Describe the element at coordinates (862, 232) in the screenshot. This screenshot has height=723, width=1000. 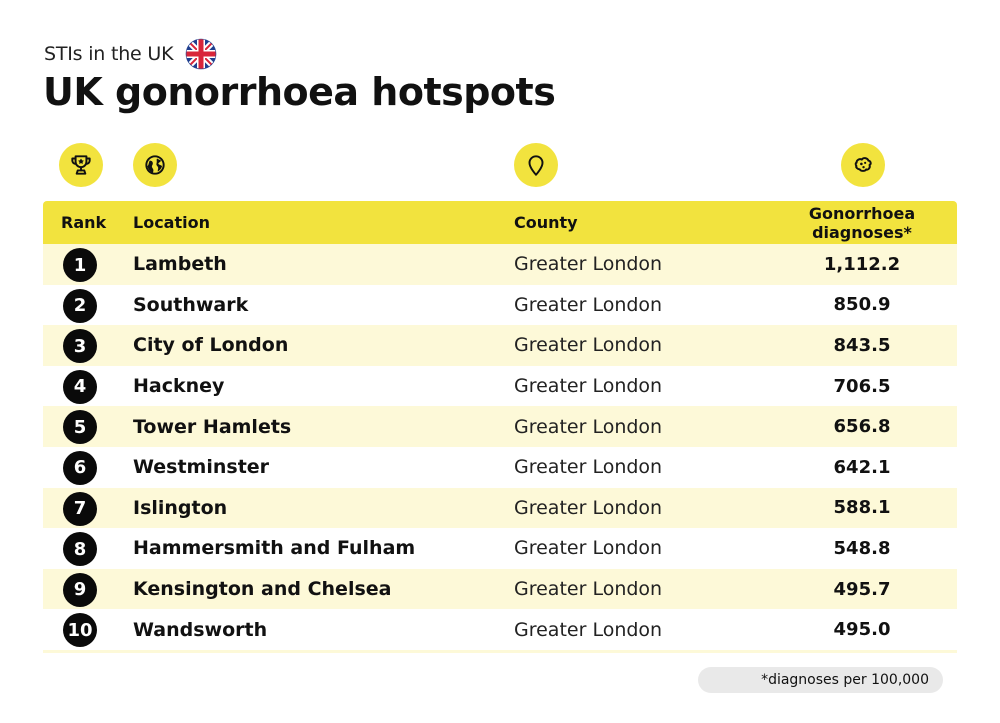
I see `column-header-diagnoses-line2: diagnoses*` at that location.